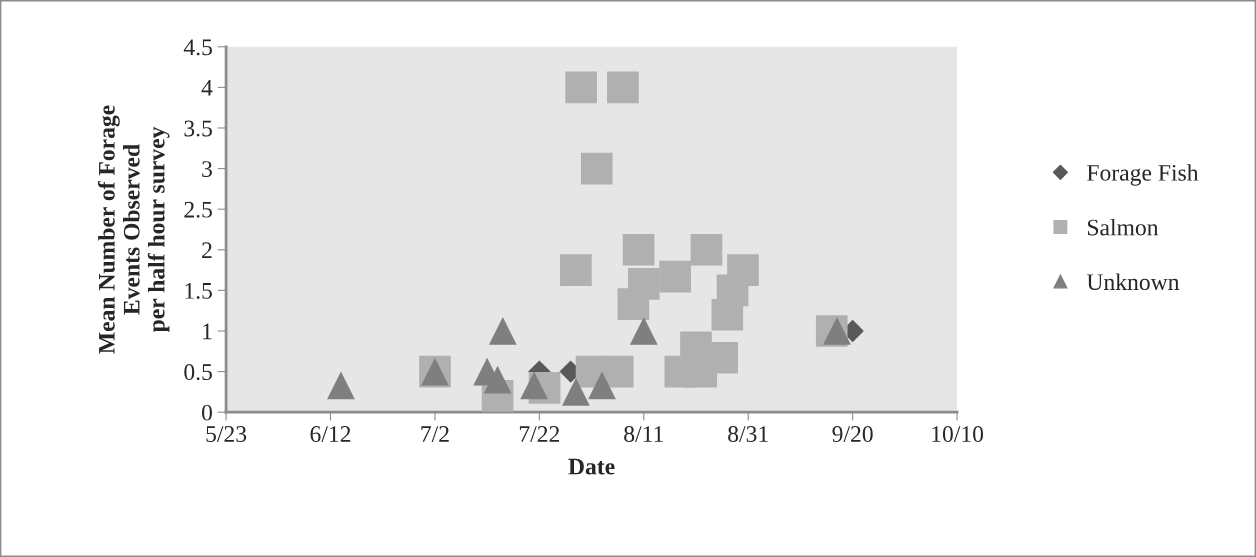 The width and height of the screenshot is (1256, 557). I want to click on y-tick-label: 3, so click(207, 169).